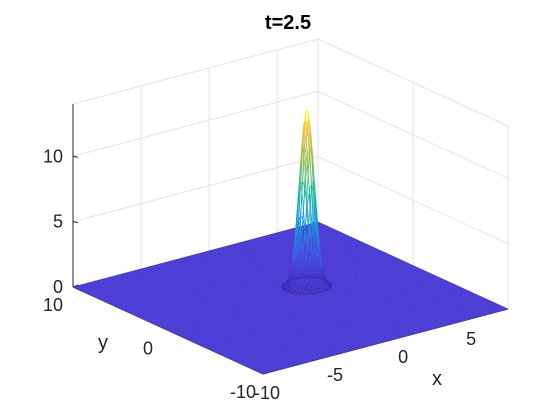 The height and width of the screenshot is (420, 560). What do you see at coordinates (403, 357) in the screenshot?
I see `x-tick-label: 0` at bounding box center [403, 357].